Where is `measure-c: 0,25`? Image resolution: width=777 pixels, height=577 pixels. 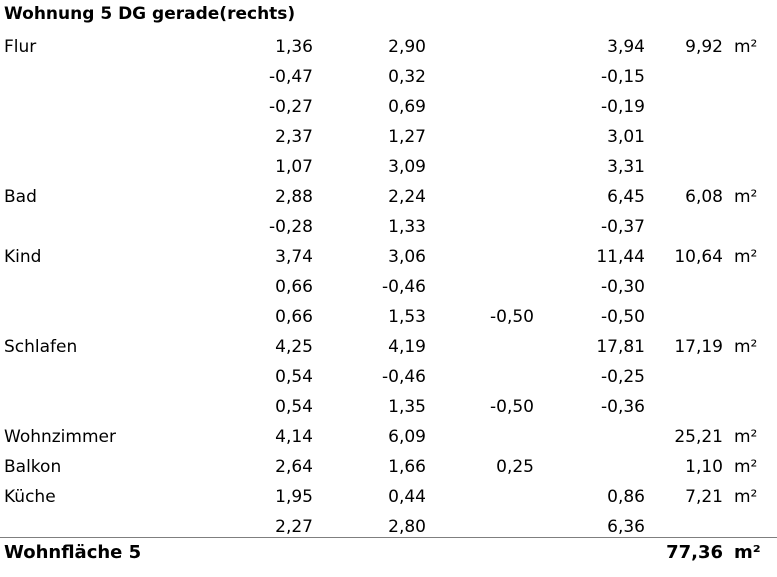 measure-c: 0,25 is located at coordinates (515, 467).